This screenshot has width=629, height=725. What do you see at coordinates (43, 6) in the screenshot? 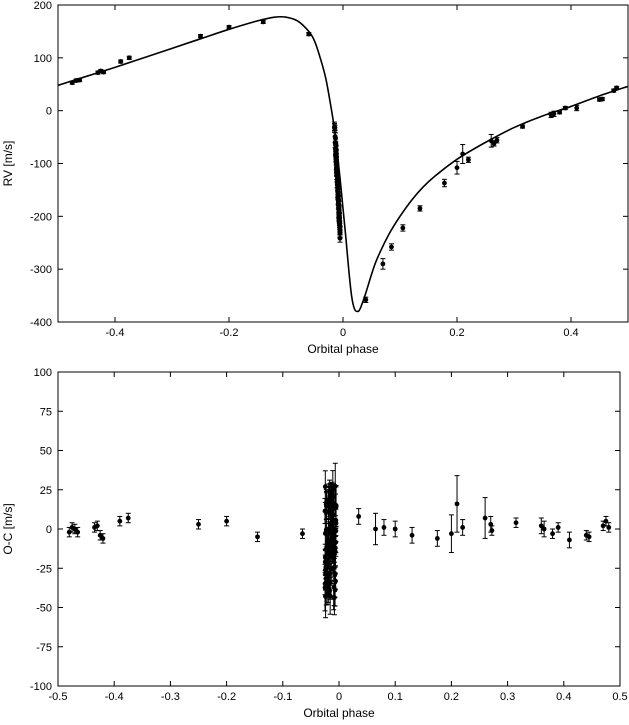
I see `rv-y-tick-label: 200` at bounding box center [43, 6].